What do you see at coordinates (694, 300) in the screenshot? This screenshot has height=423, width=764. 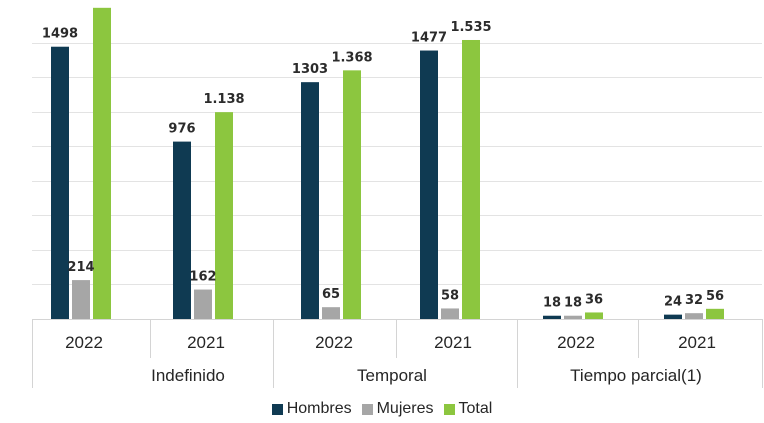 I see `data-label-mujeres-5: 32` at bounding box center [694, 300].